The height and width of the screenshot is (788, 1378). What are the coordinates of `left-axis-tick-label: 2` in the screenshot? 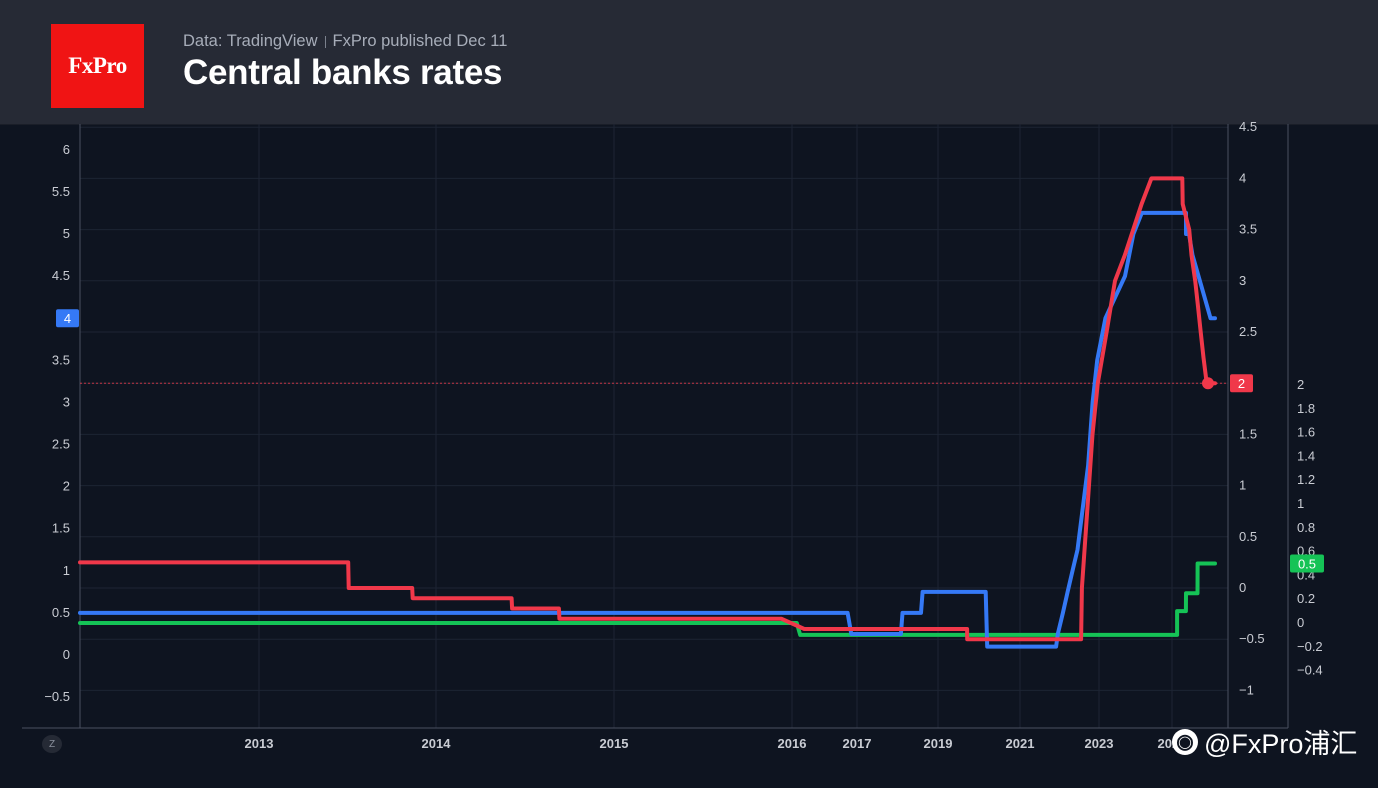 It's located at (66, 486).